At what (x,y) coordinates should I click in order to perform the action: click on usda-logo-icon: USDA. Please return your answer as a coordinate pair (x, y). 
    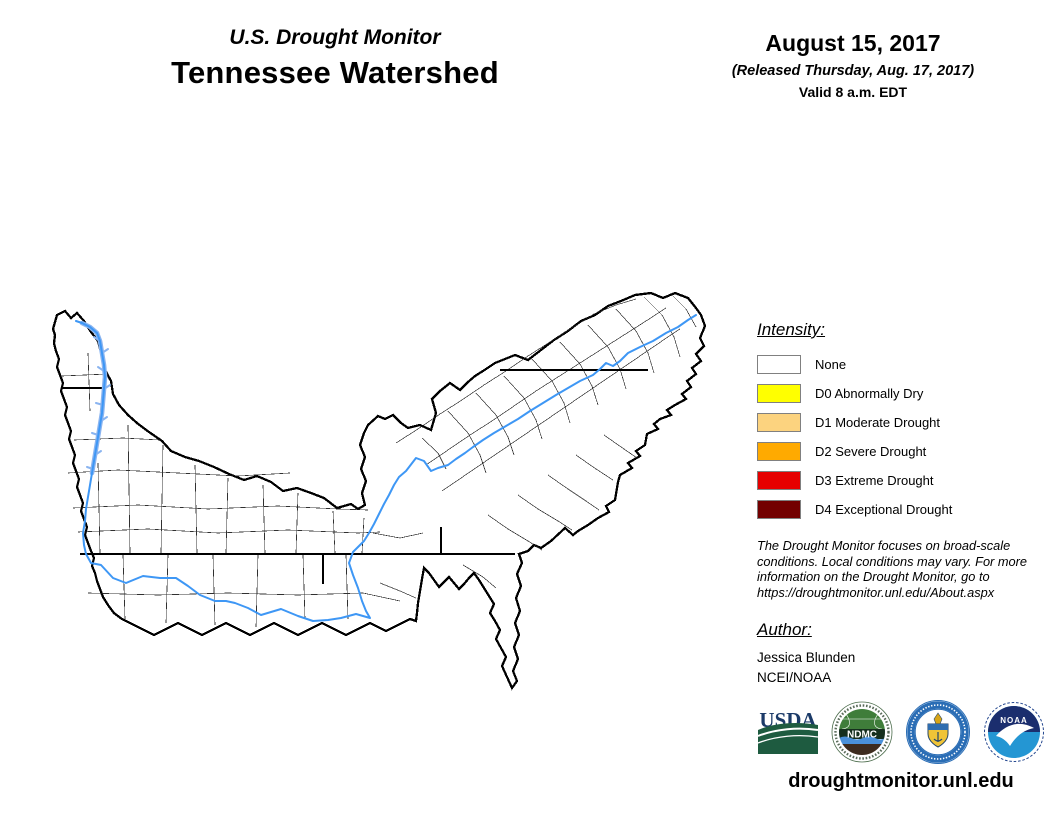
    Looking at the image, I should click on (788, 731).